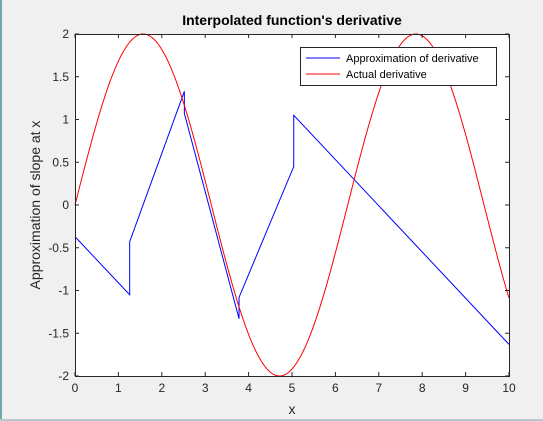  I want to click on x-tick-label: 4, so click(248, 388).